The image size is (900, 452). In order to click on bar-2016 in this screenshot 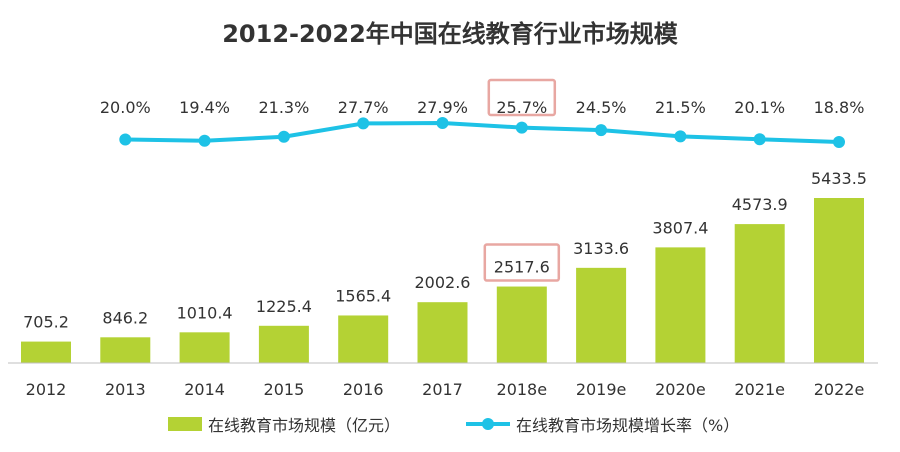, I will do `click(363, 339)`.